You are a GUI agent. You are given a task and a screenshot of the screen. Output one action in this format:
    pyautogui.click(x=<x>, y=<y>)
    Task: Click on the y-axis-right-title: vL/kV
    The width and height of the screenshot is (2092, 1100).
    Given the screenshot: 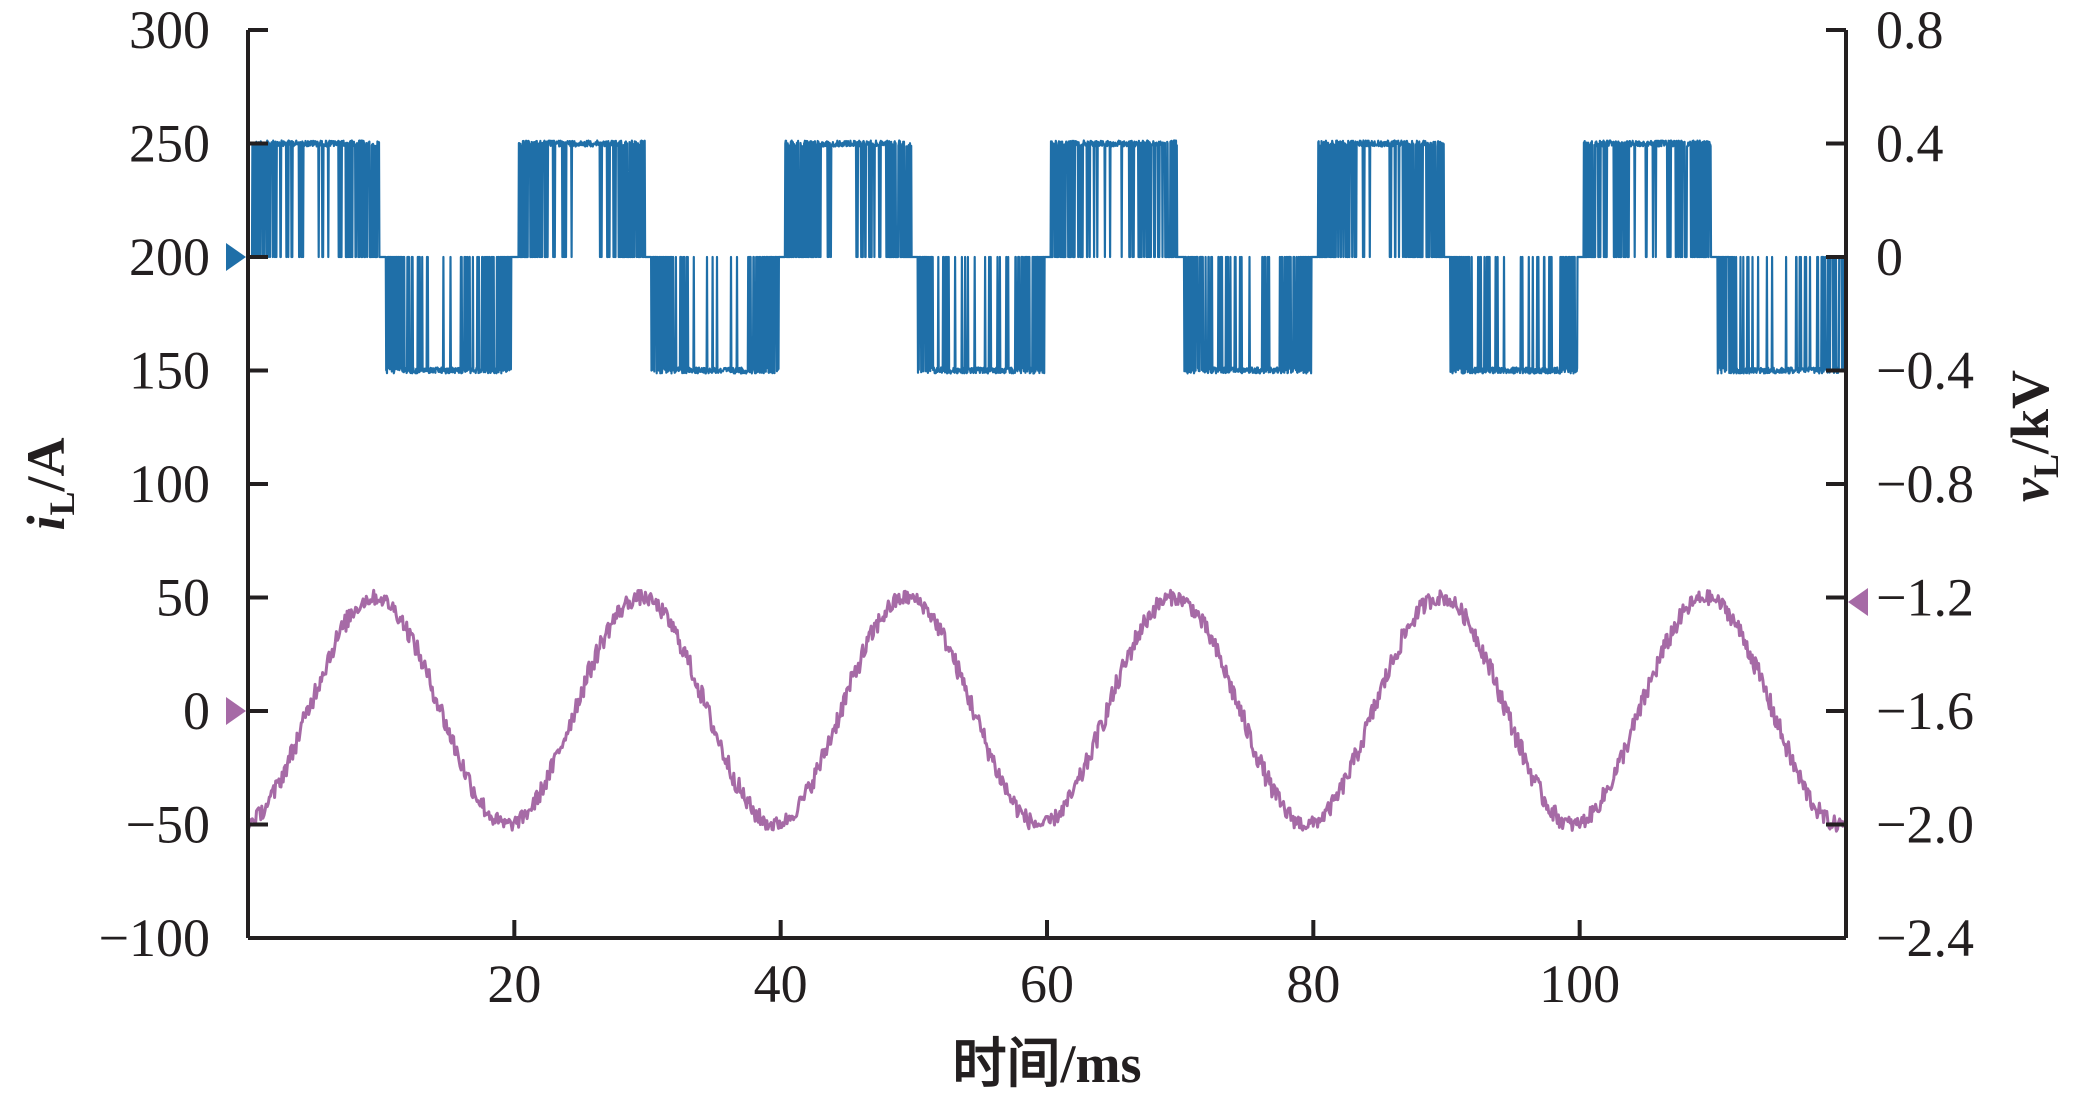 What is the action you would take?
    pyautogui.click(x=2033, y=436)
    